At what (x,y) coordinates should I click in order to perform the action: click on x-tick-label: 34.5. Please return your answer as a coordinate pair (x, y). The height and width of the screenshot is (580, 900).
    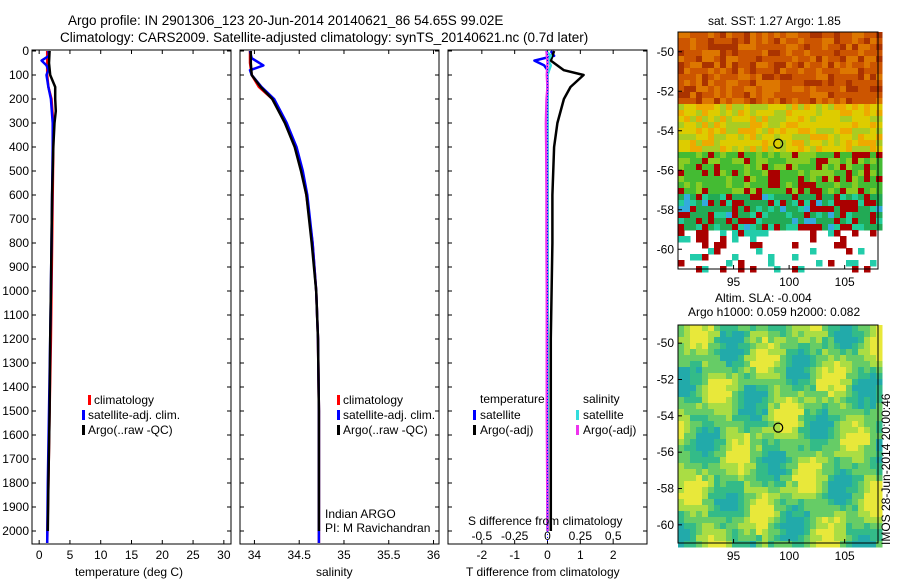
    Looking at the image, I should click on (300, 555).